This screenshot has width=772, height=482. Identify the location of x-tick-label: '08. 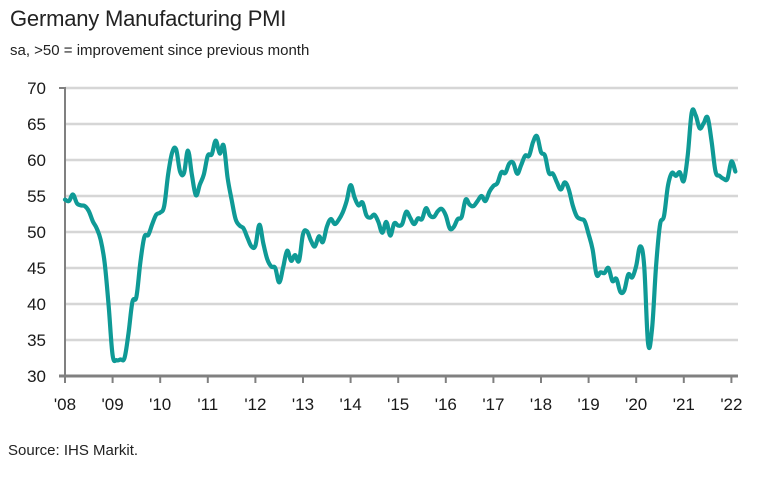
(65, 404).